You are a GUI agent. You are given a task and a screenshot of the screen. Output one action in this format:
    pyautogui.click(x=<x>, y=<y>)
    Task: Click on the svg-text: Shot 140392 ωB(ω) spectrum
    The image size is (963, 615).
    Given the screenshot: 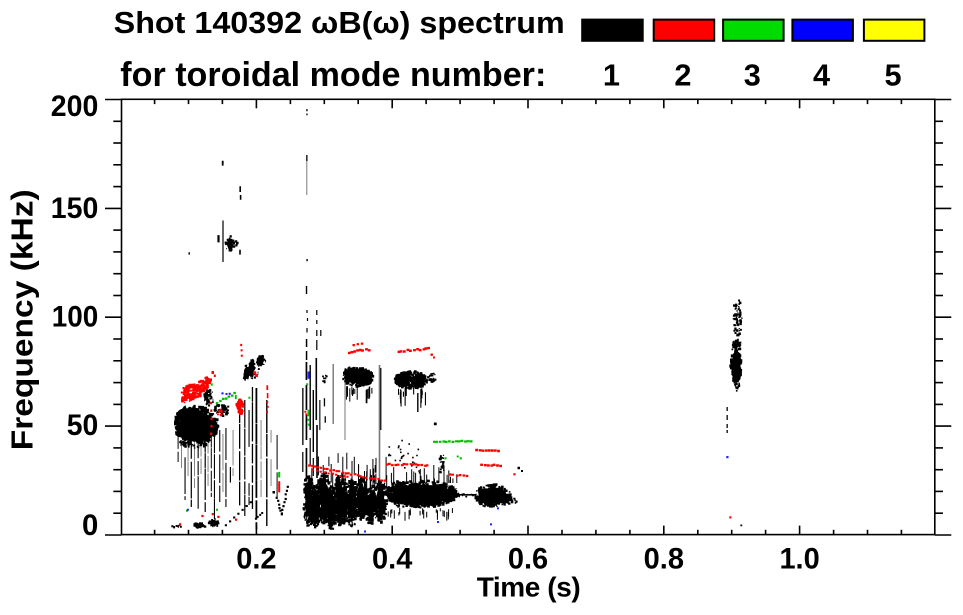 What is the action you would take?
    pyautogui.click(x=339, y=22)
    